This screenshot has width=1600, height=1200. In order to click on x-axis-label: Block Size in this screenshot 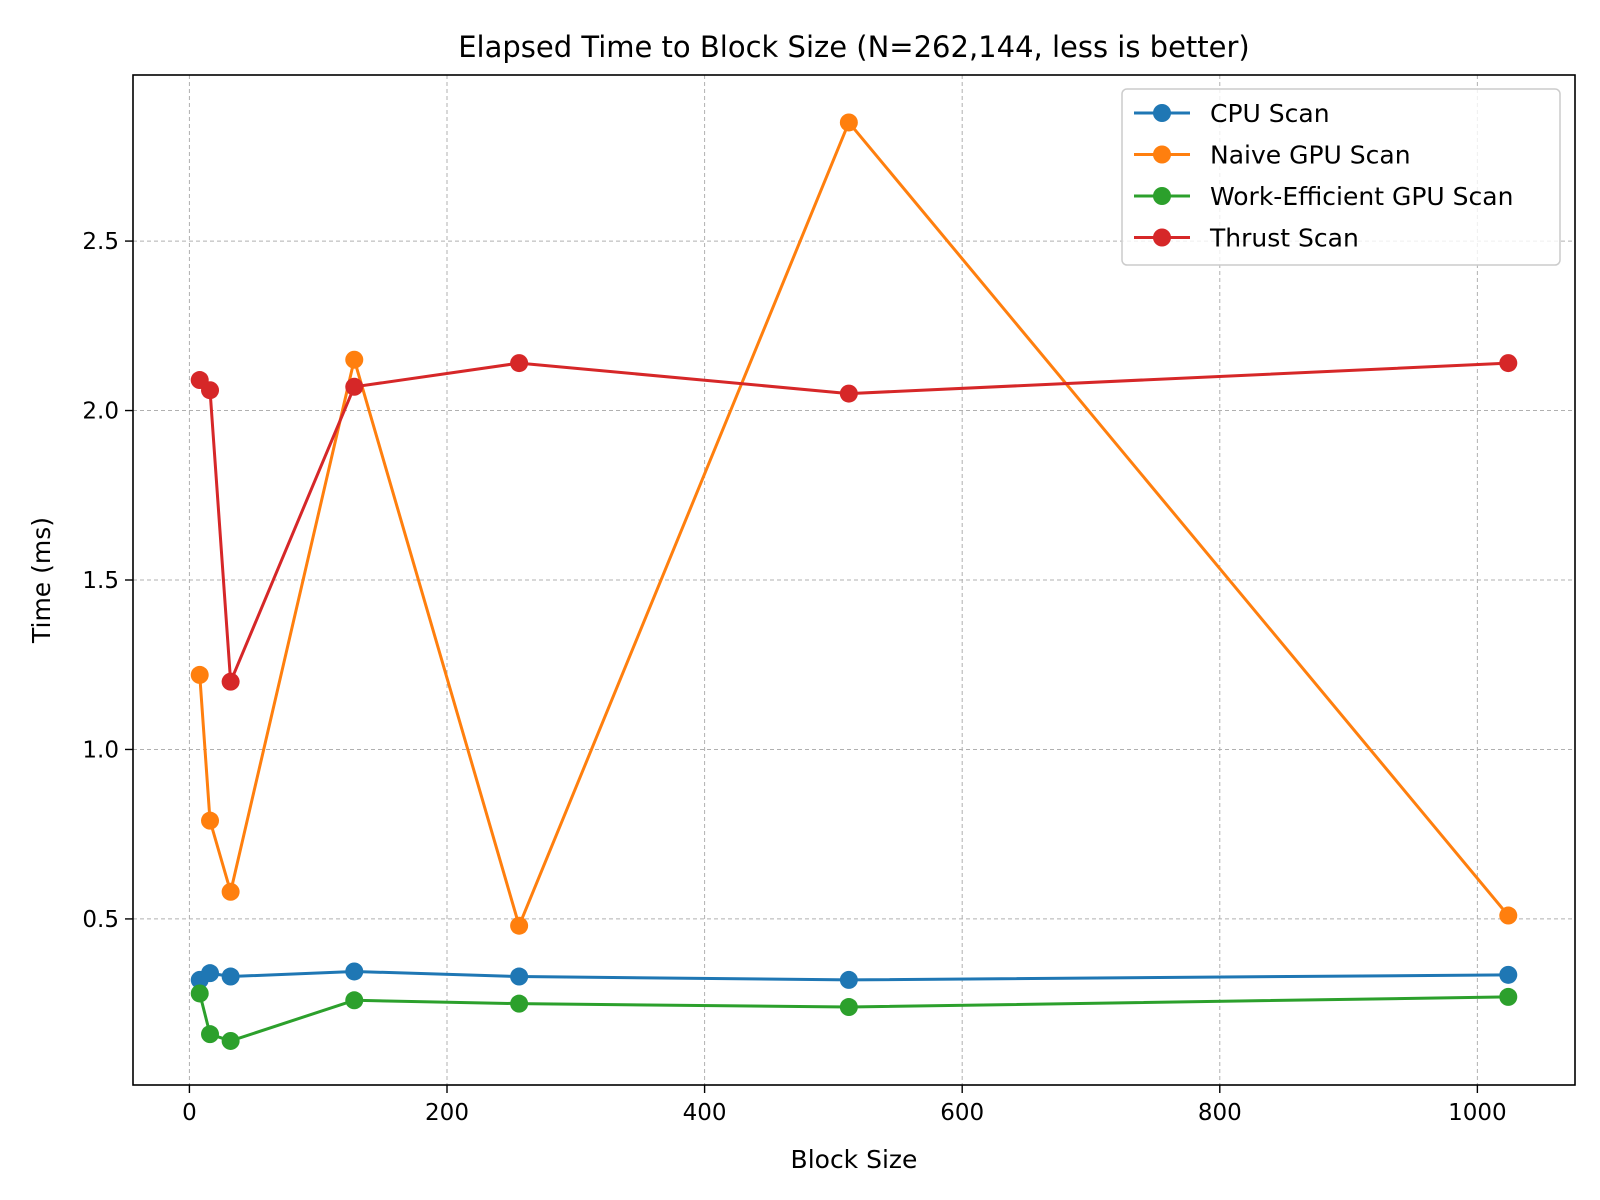, I will do `click(854, 1159)`.